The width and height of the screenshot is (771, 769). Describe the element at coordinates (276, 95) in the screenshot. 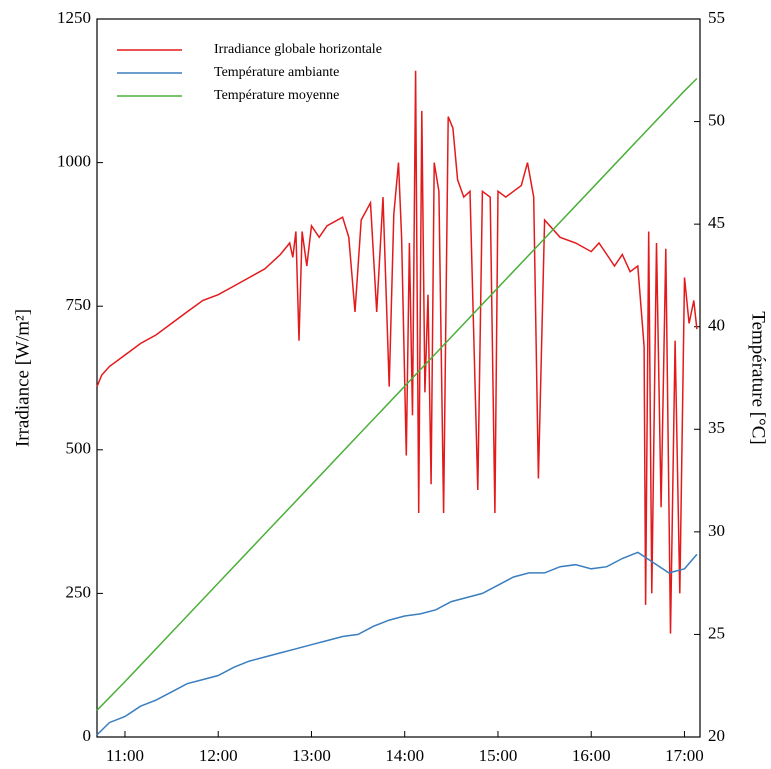

I see `legend-label: Température moyenne` at that location.